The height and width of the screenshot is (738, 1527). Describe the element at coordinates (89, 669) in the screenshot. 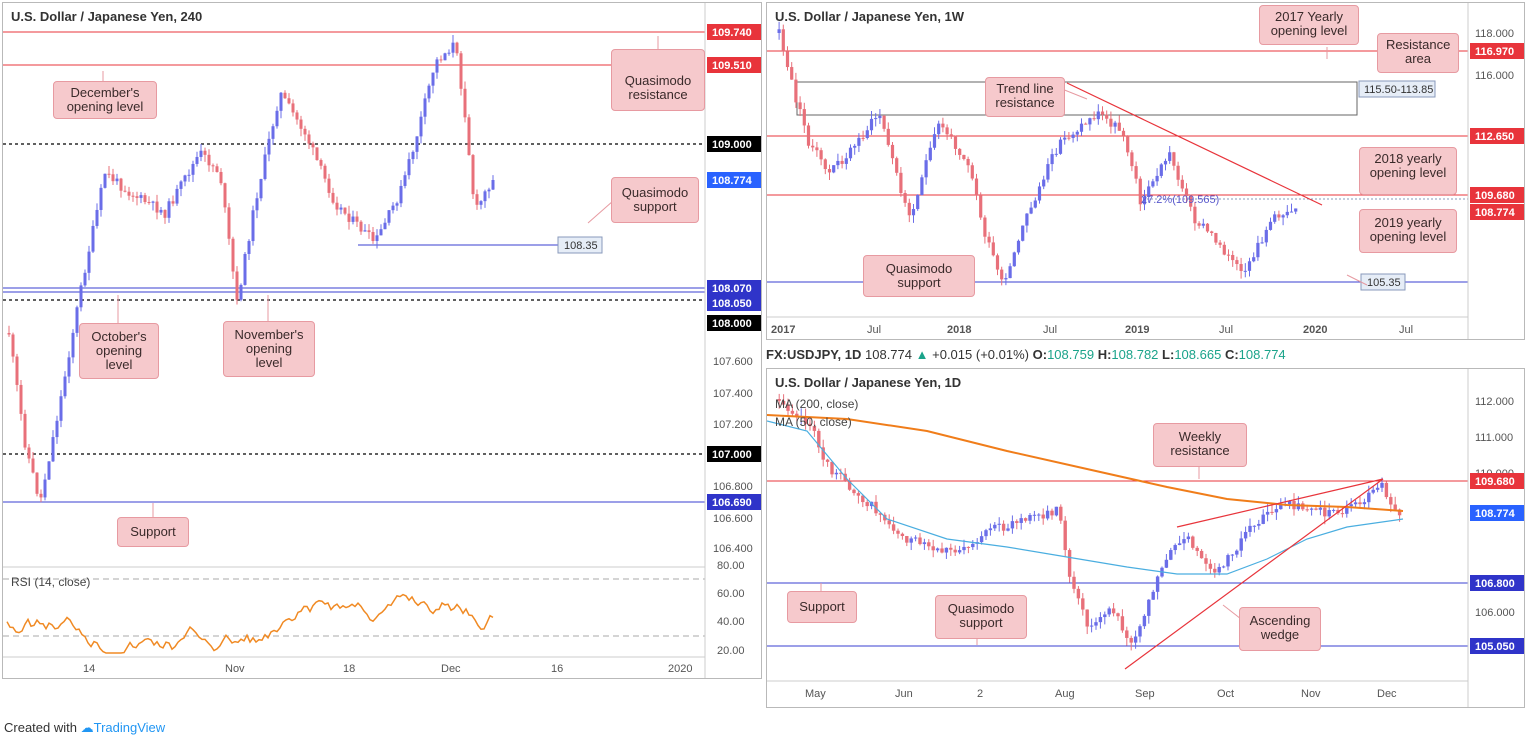

I see `x-tick: 14` at that location.